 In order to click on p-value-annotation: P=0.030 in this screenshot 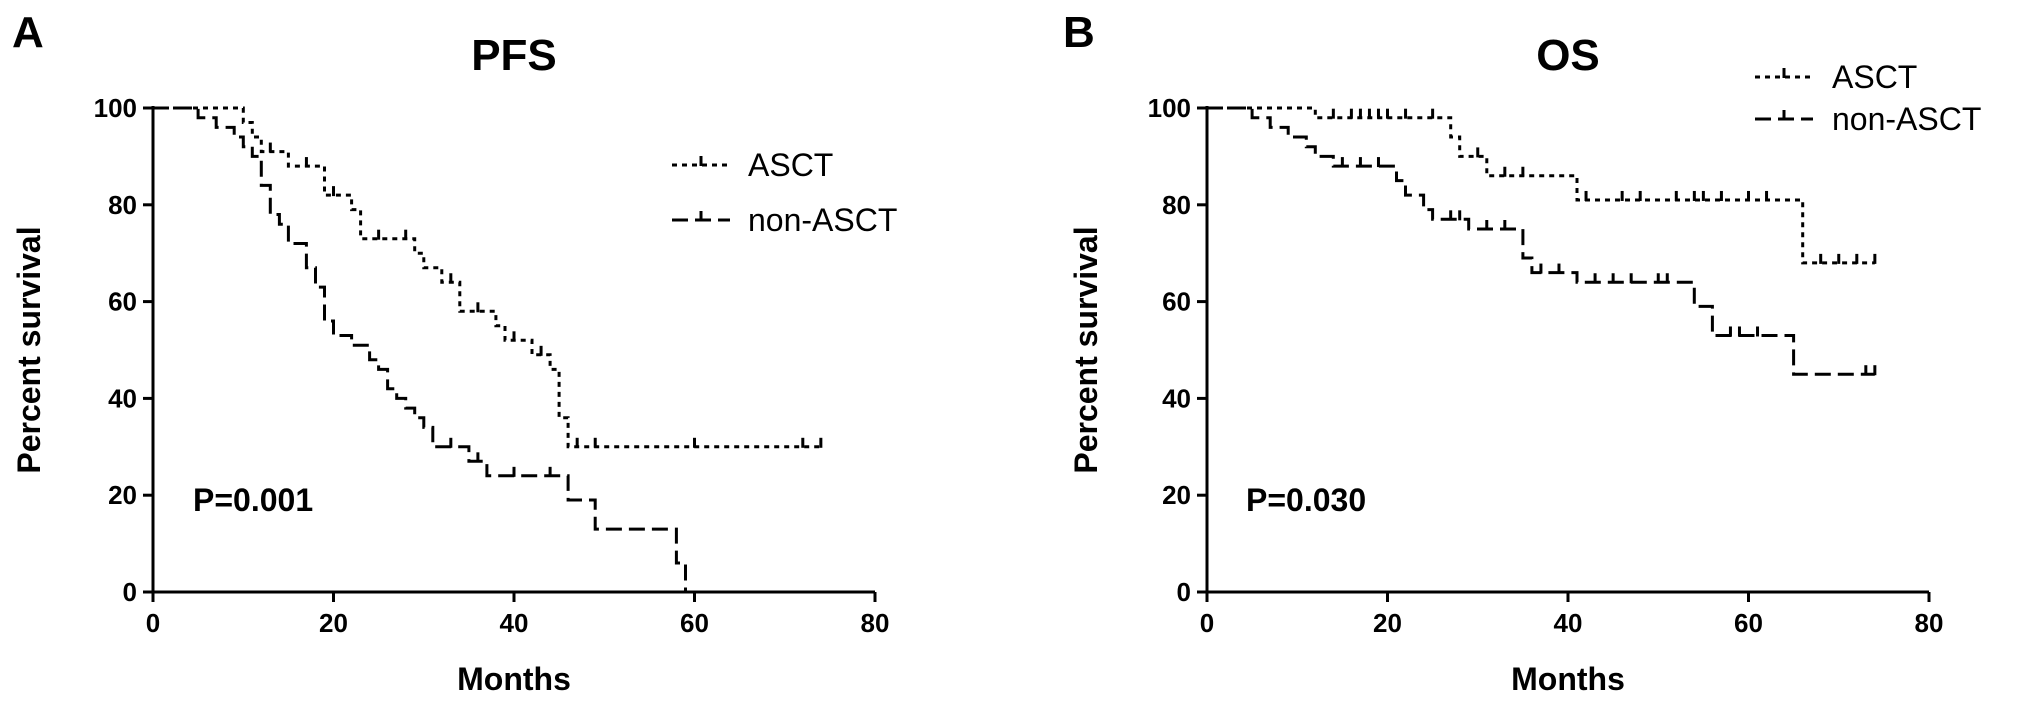, I will do `click(1306, 500)`.